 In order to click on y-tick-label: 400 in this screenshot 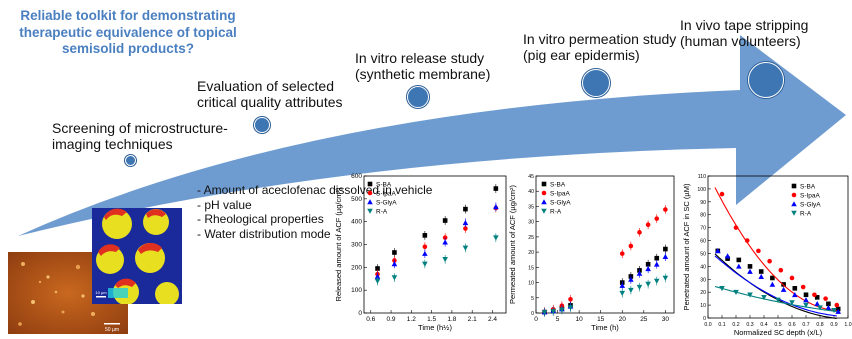, I will do `click(356, 222)`.